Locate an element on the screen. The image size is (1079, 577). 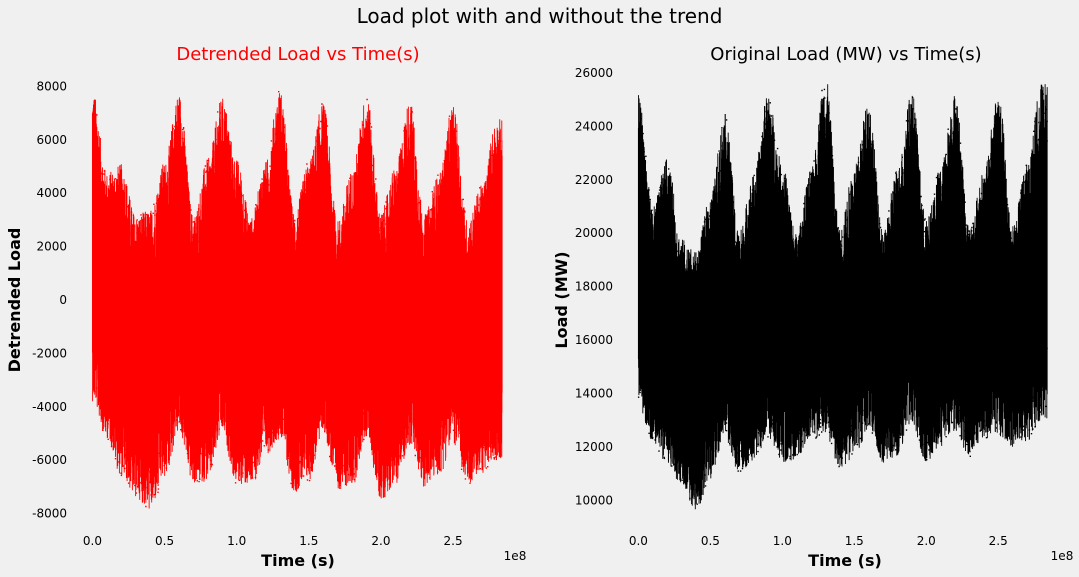
y-tick-label: 20000 is located at coordinates (594, 233).